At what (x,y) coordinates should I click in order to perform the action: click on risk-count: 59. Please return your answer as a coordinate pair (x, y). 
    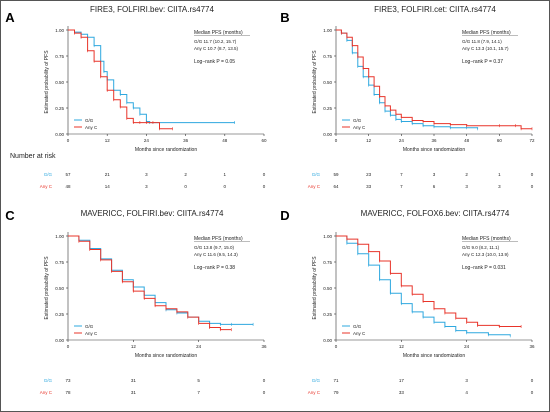
    Looking at the image, I should click on (336, 174).